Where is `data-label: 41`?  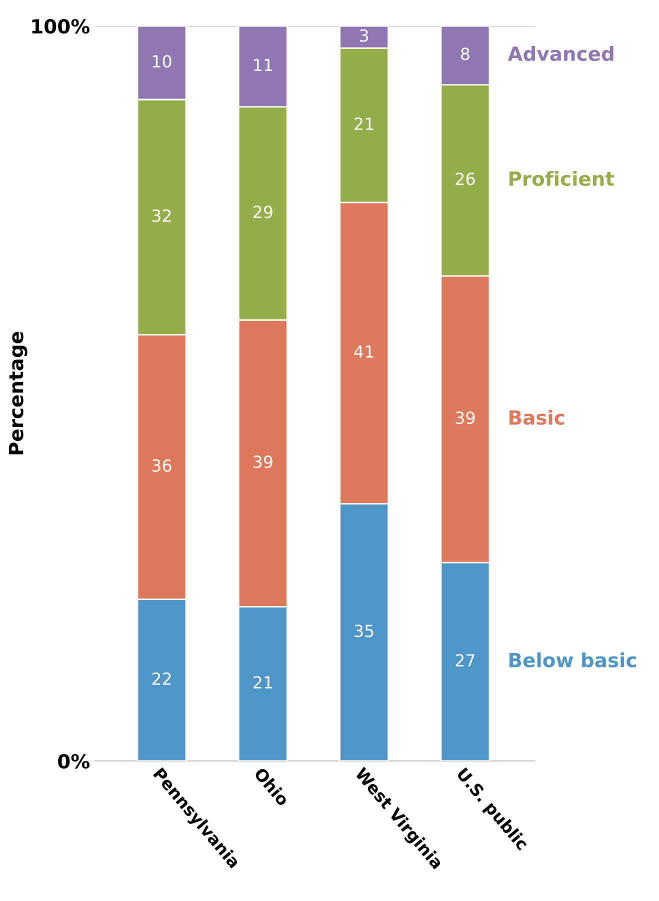
data-label: 41 is located at coordinates (364, 352).